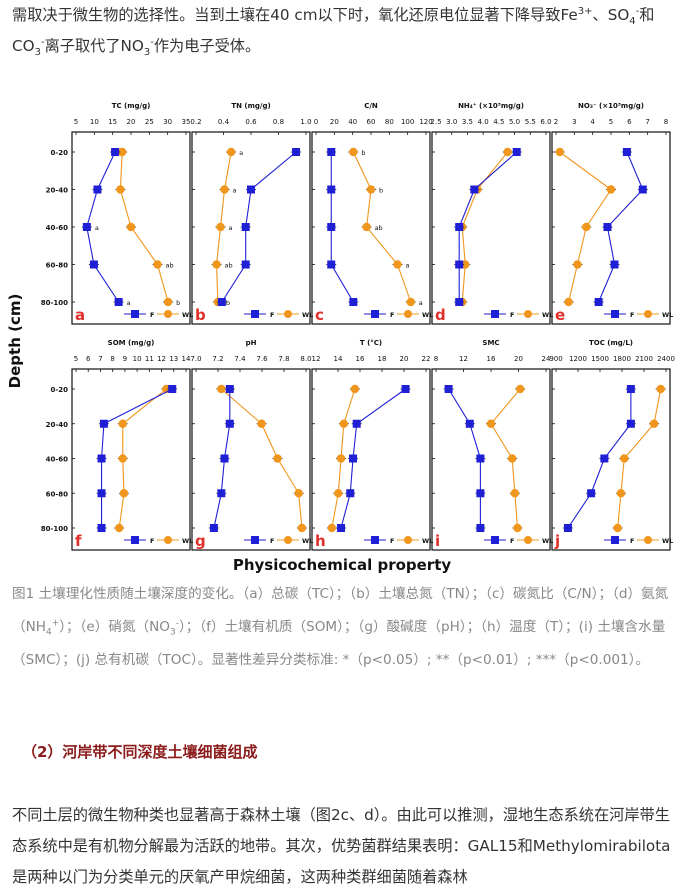  I want to click on legend-marker-f-j, so click(615, 540).